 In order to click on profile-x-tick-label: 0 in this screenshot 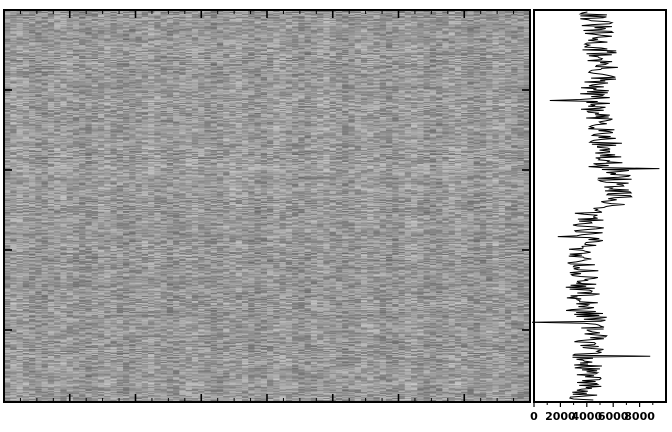, I will do `click(534, 416)`.